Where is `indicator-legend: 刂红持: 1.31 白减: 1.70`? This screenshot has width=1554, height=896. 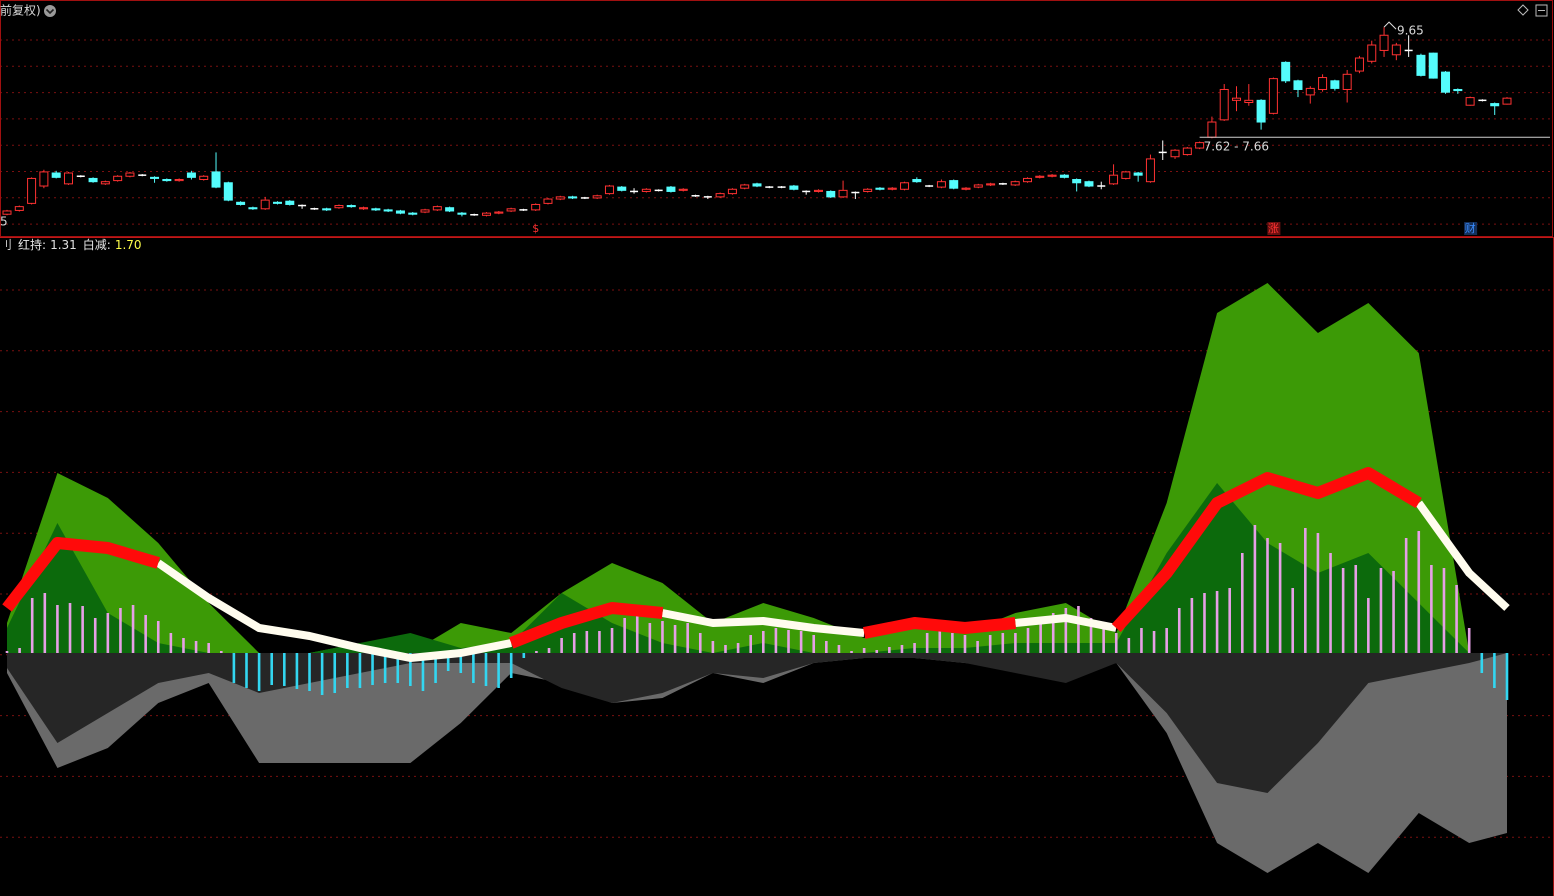
indicator-legend: 刂红持: 1.31 白减: 1.70 is located at coordinates (71, 244).